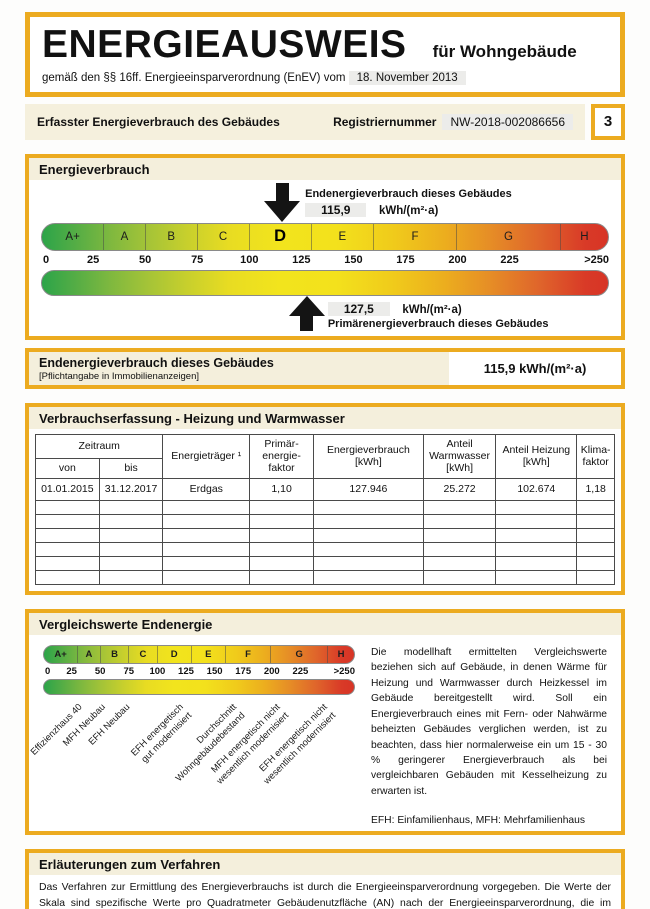 This screenshot has height=909, width=650. Describe the element at coordinates (307, 313) in the screenshot. I see `primary-energy-arrow-icon` at that location.